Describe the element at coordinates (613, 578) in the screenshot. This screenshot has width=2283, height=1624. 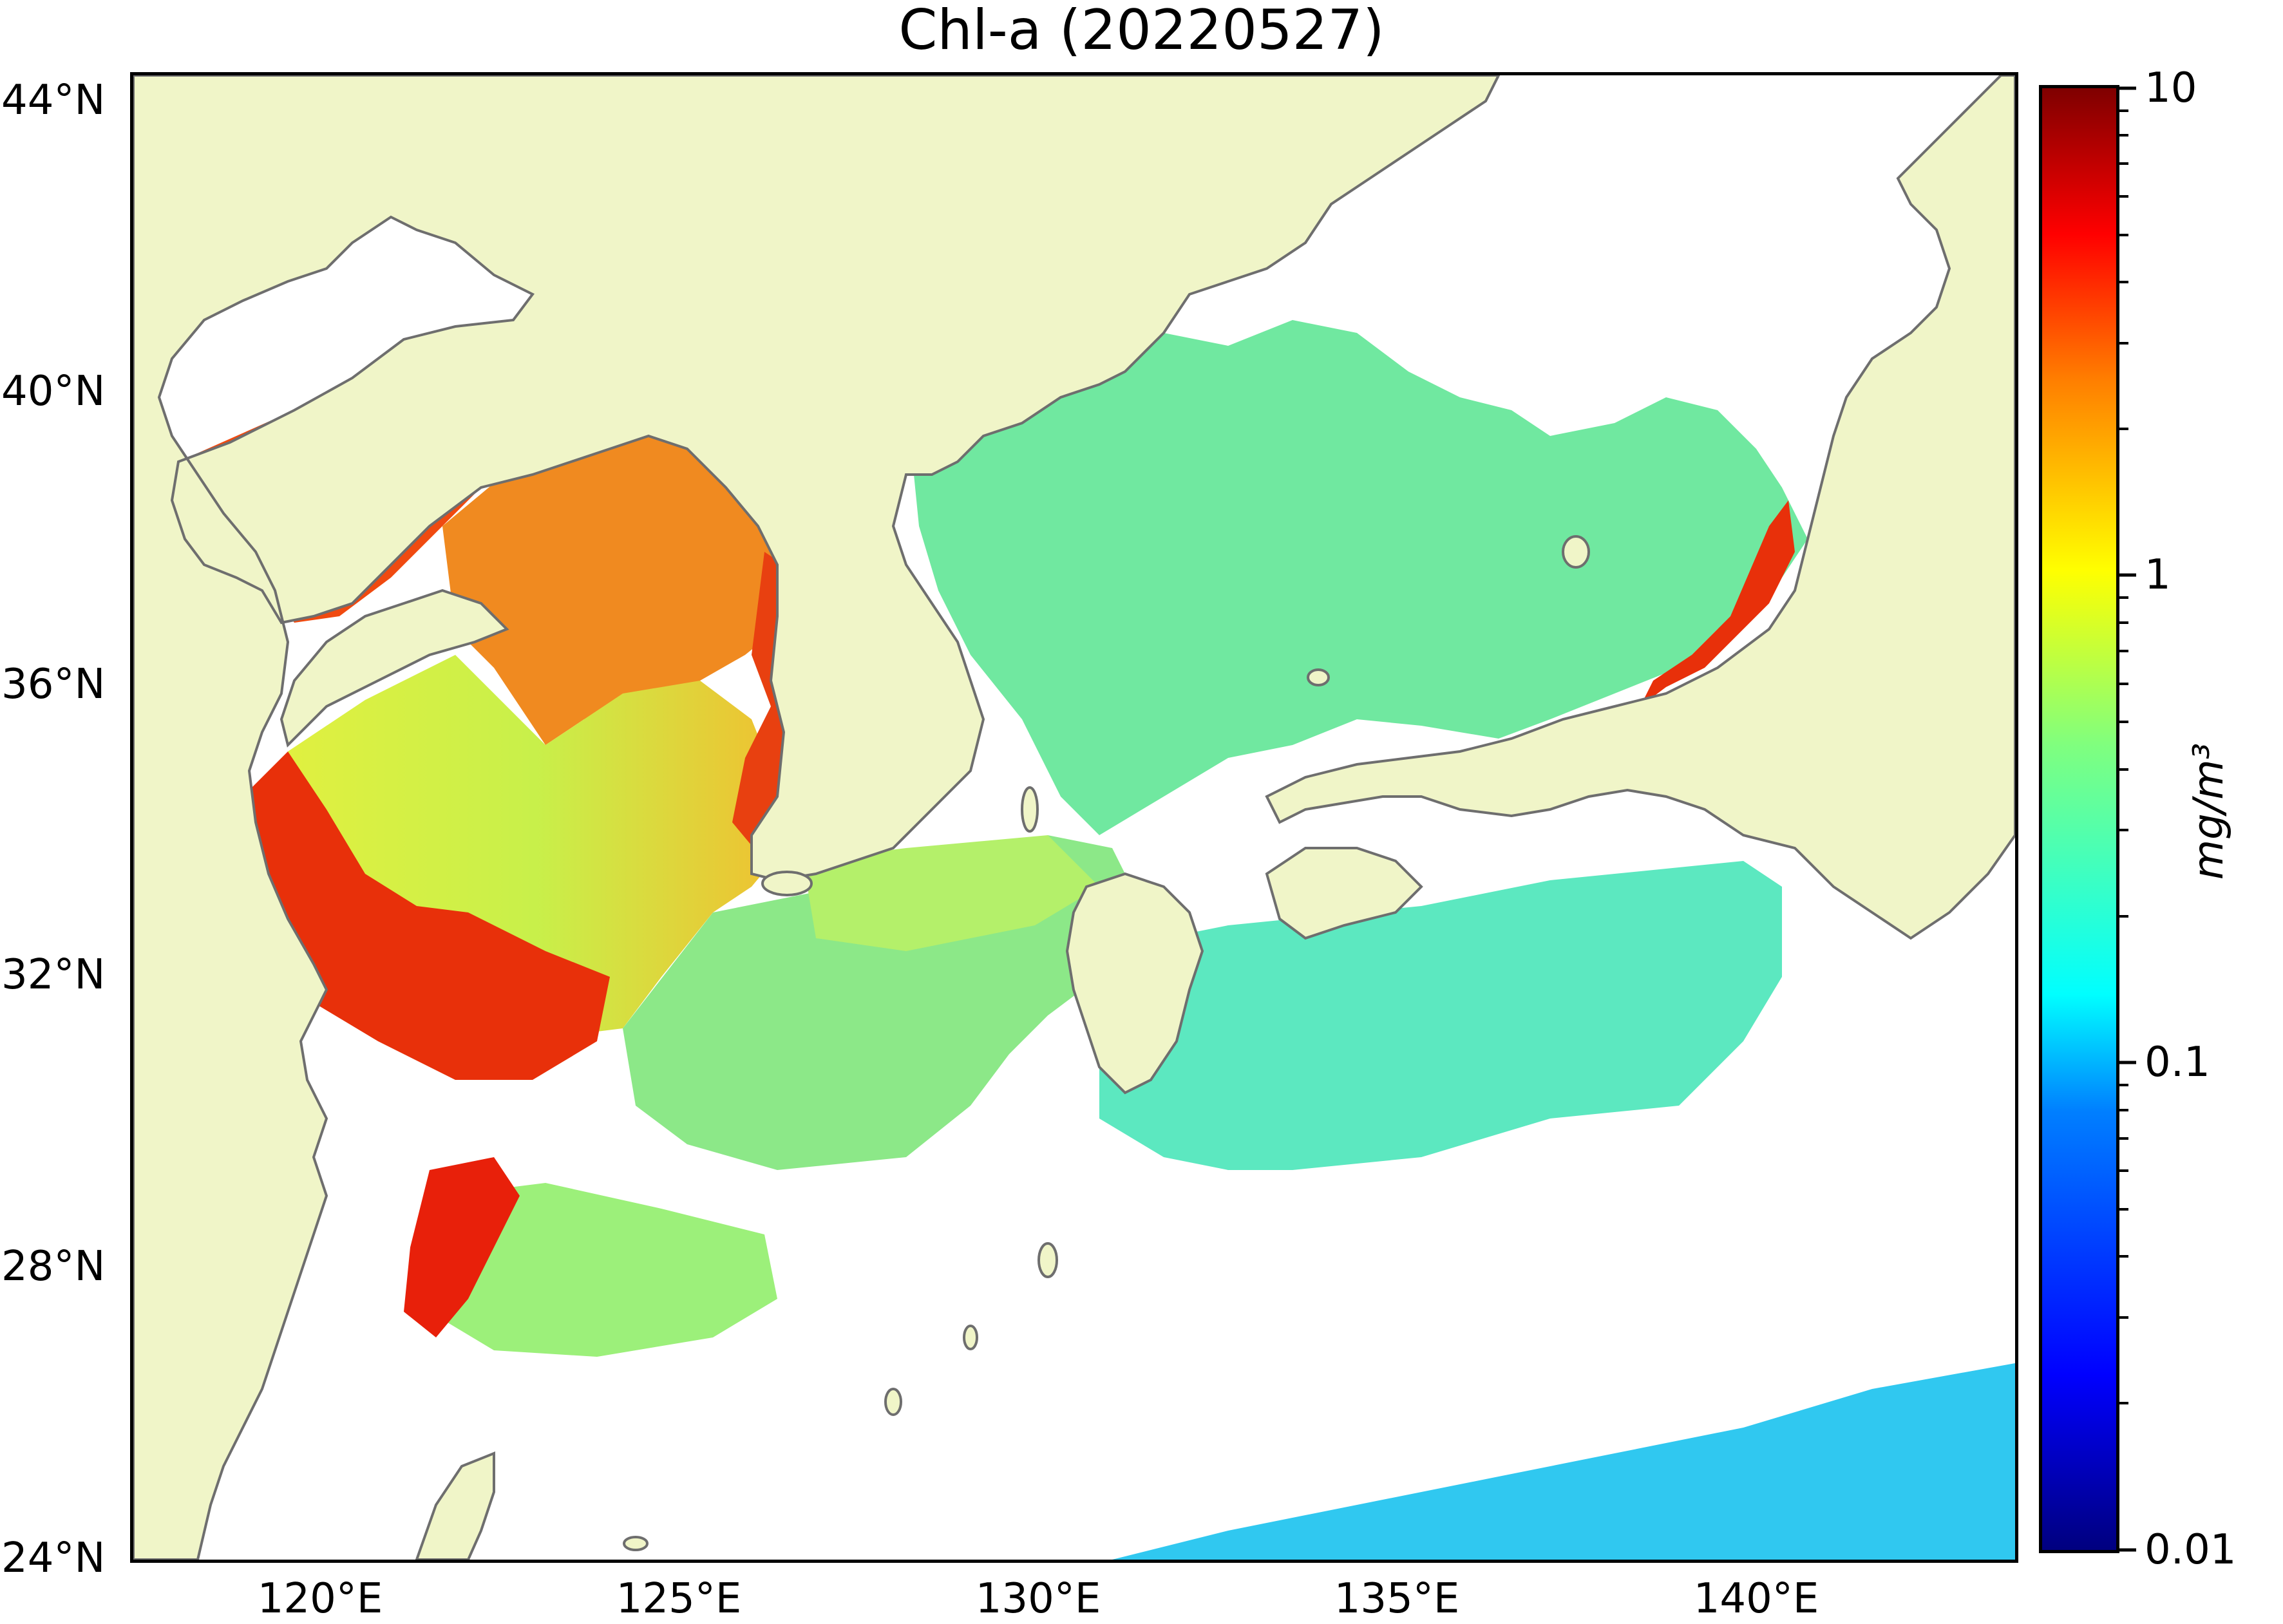
I see `north-yellow-sea` at that location.